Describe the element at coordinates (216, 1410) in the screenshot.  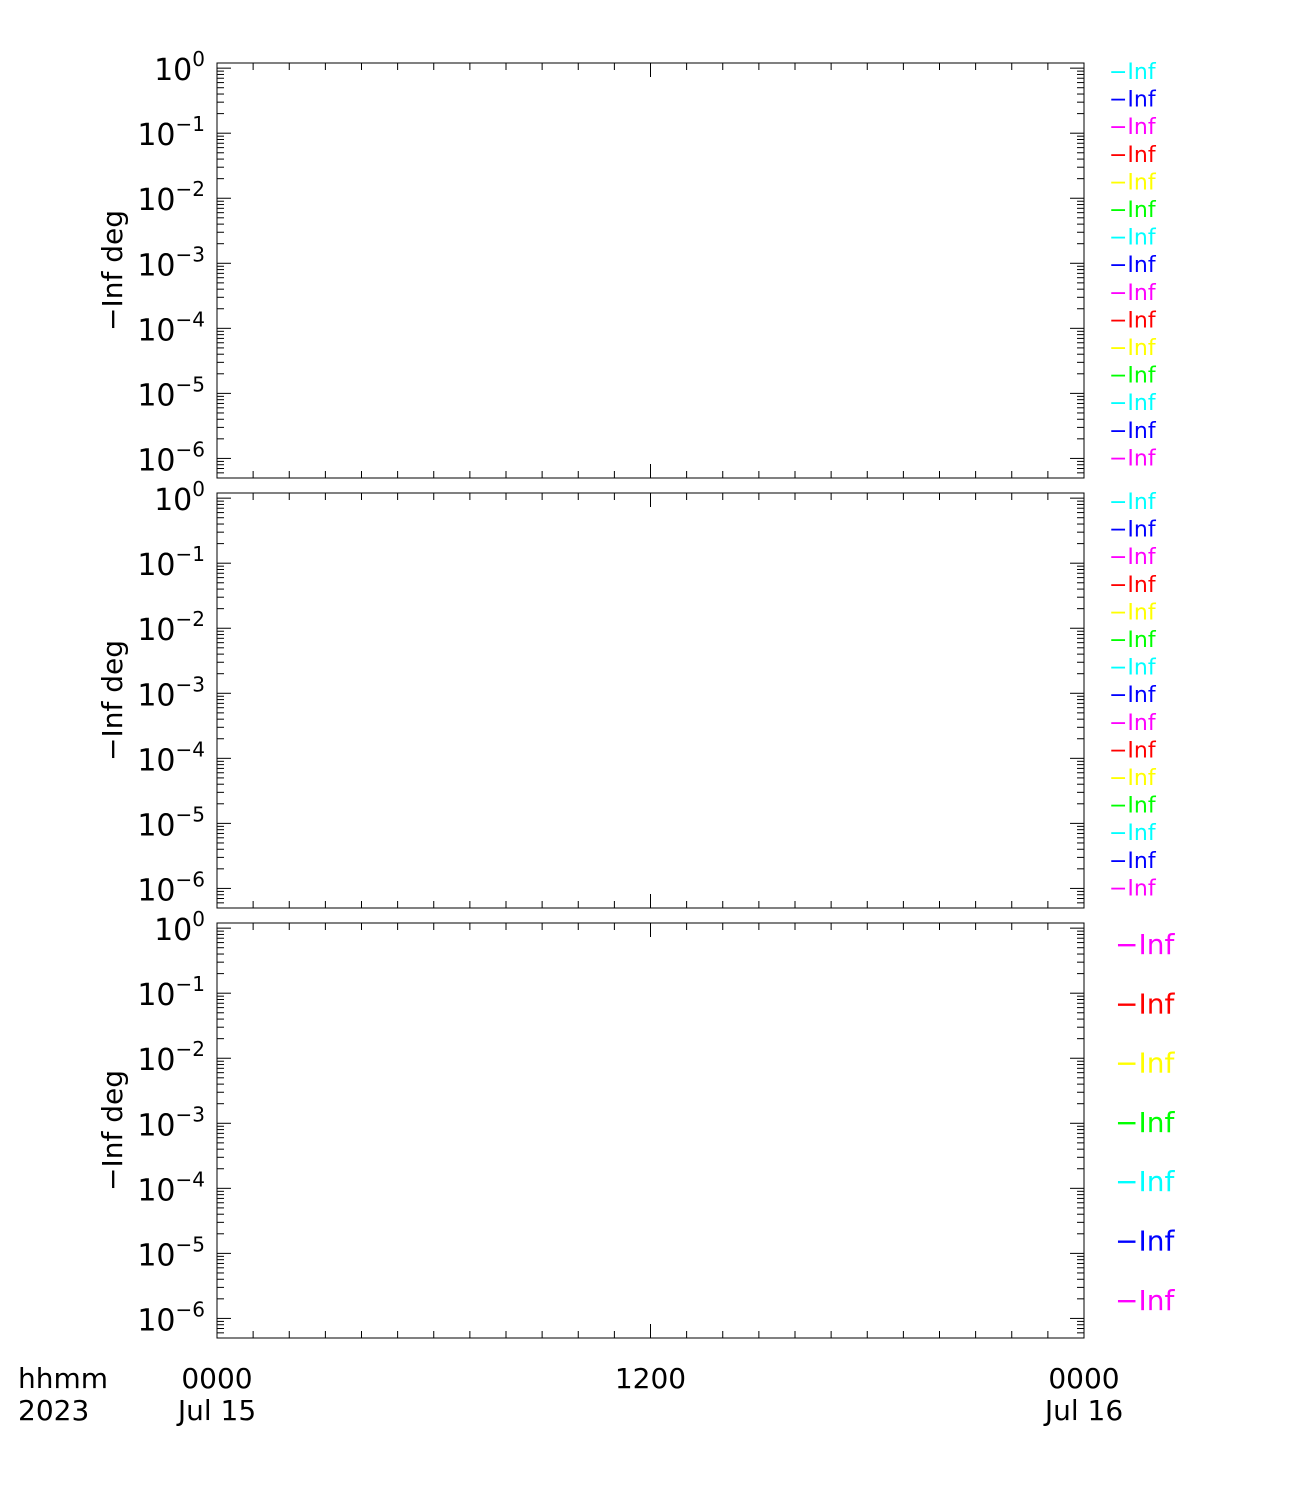
I see `x-tick-label-date: Jul 15` at that location.